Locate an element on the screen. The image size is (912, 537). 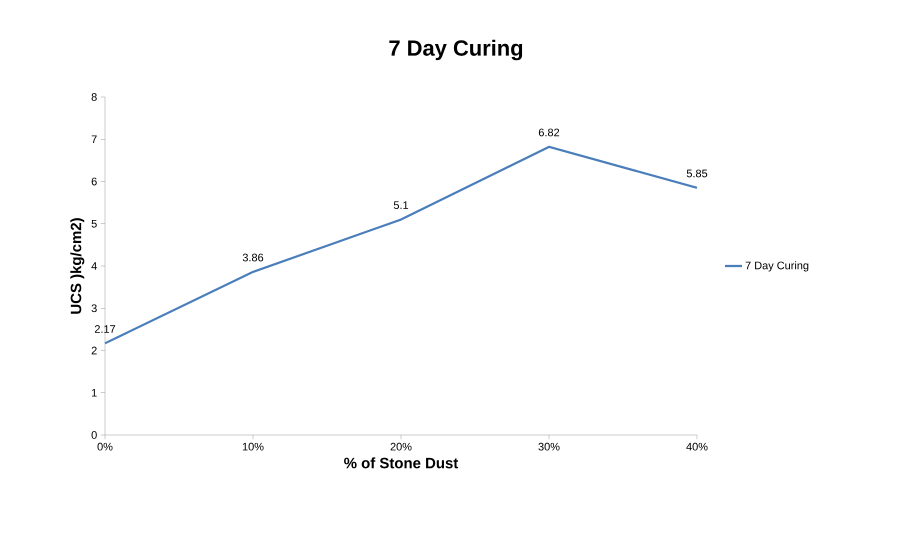
data-label: 3.86 is located at coordinates (253, 258).